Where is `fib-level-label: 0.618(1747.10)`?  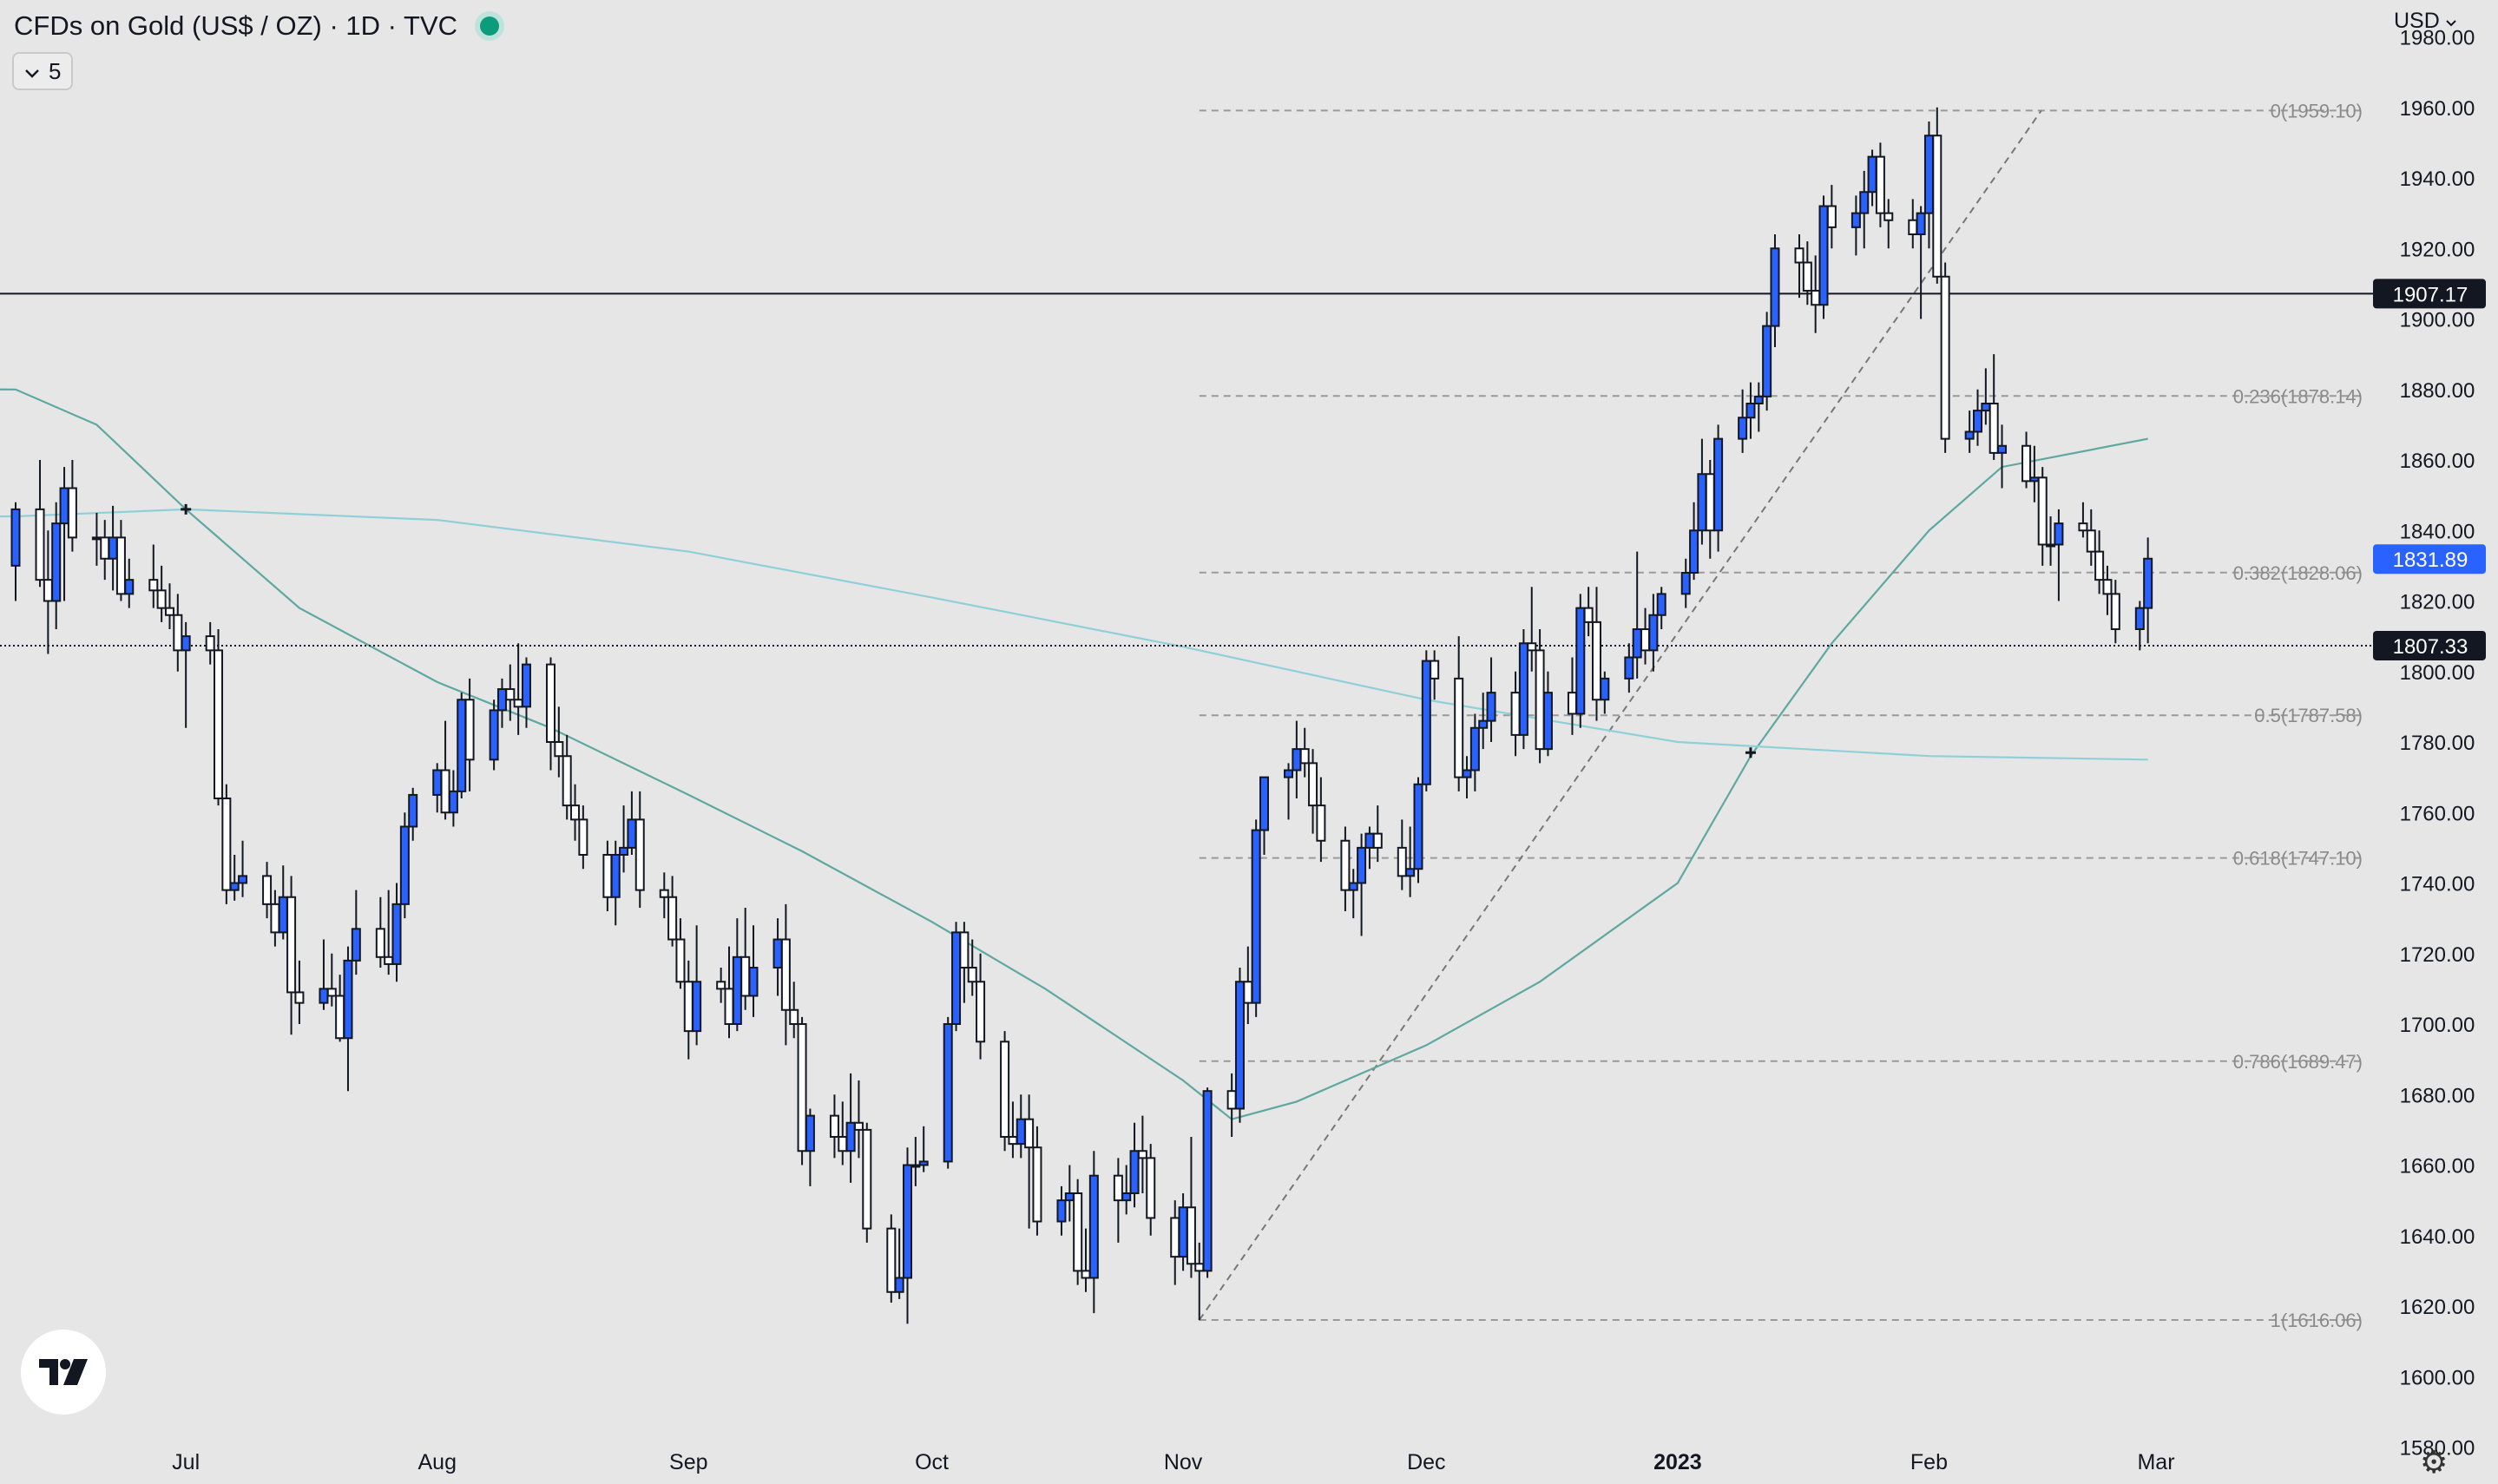 fib-level-label: 0.618(1747.10) is located at coordinates (2298, 859).